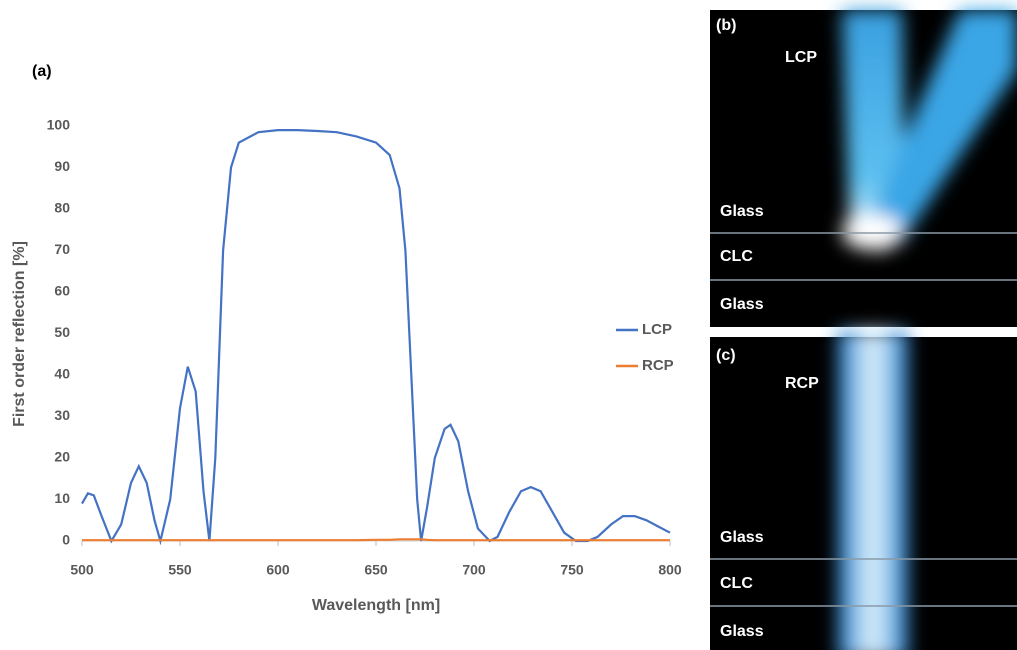 The height and width of the screenshot is (650, 1017). I want to click on y-tick-label: 30, so click(62, 415).